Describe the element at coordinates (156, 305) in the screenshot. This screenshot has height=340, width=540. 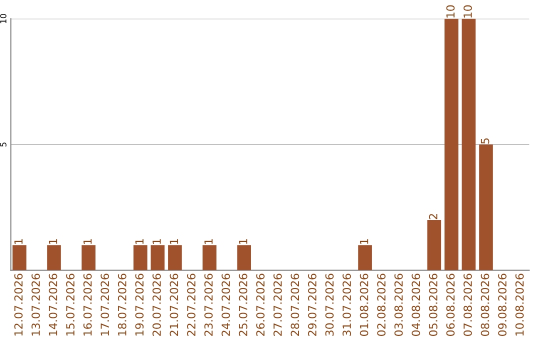
I see `x-tick-label: 20.07.2026` at that location.